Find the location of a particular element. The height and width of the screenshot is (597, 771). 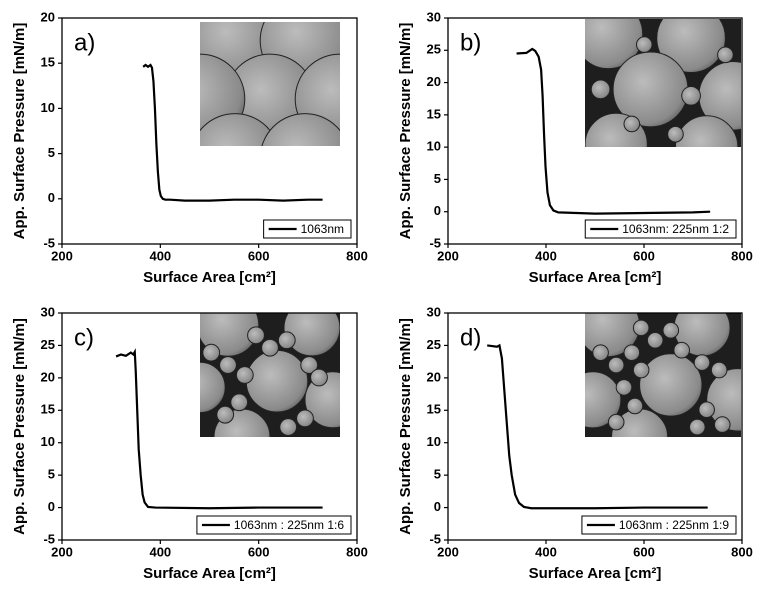

panel-label: c) is located at coordinates (84, 337).